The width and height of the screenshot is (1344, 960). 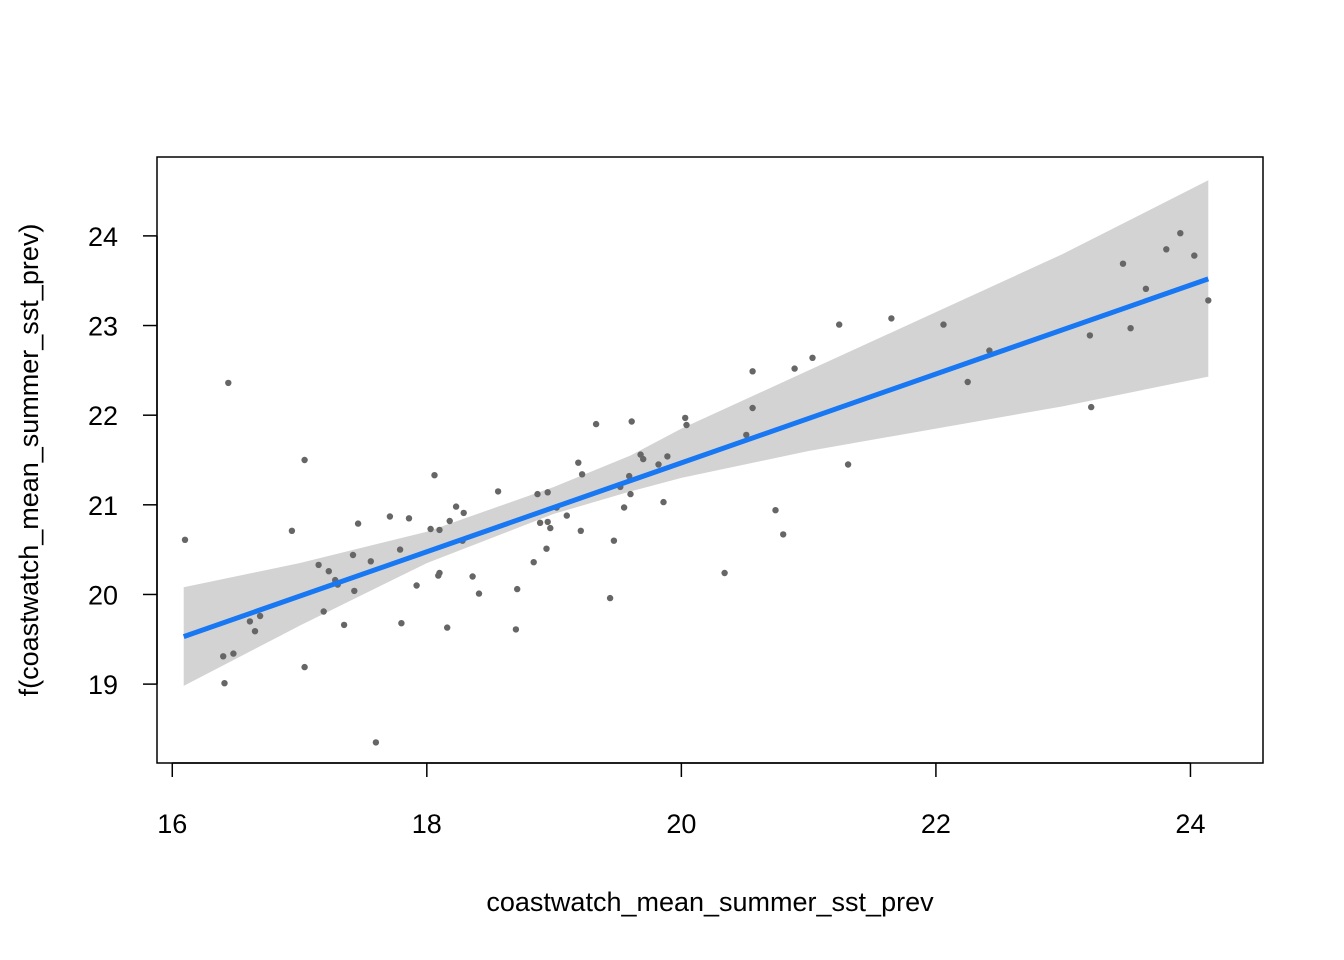 What do you see at coordinates (1190, 824) in the screenshot?
I see `x-tick-label: 24` at bounding box center [1190, 824].